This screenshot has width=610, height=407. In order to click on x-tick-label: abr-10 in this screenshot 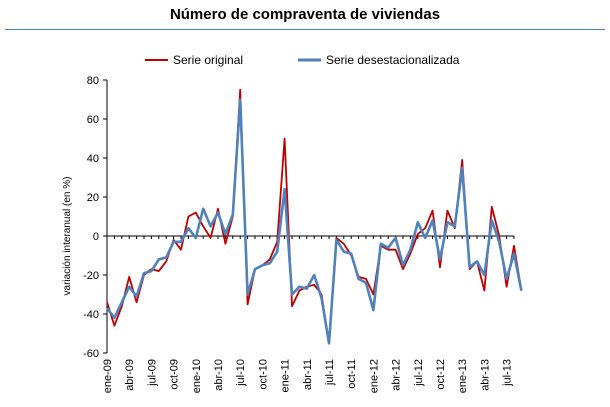, I will do `click(219, 375)`.